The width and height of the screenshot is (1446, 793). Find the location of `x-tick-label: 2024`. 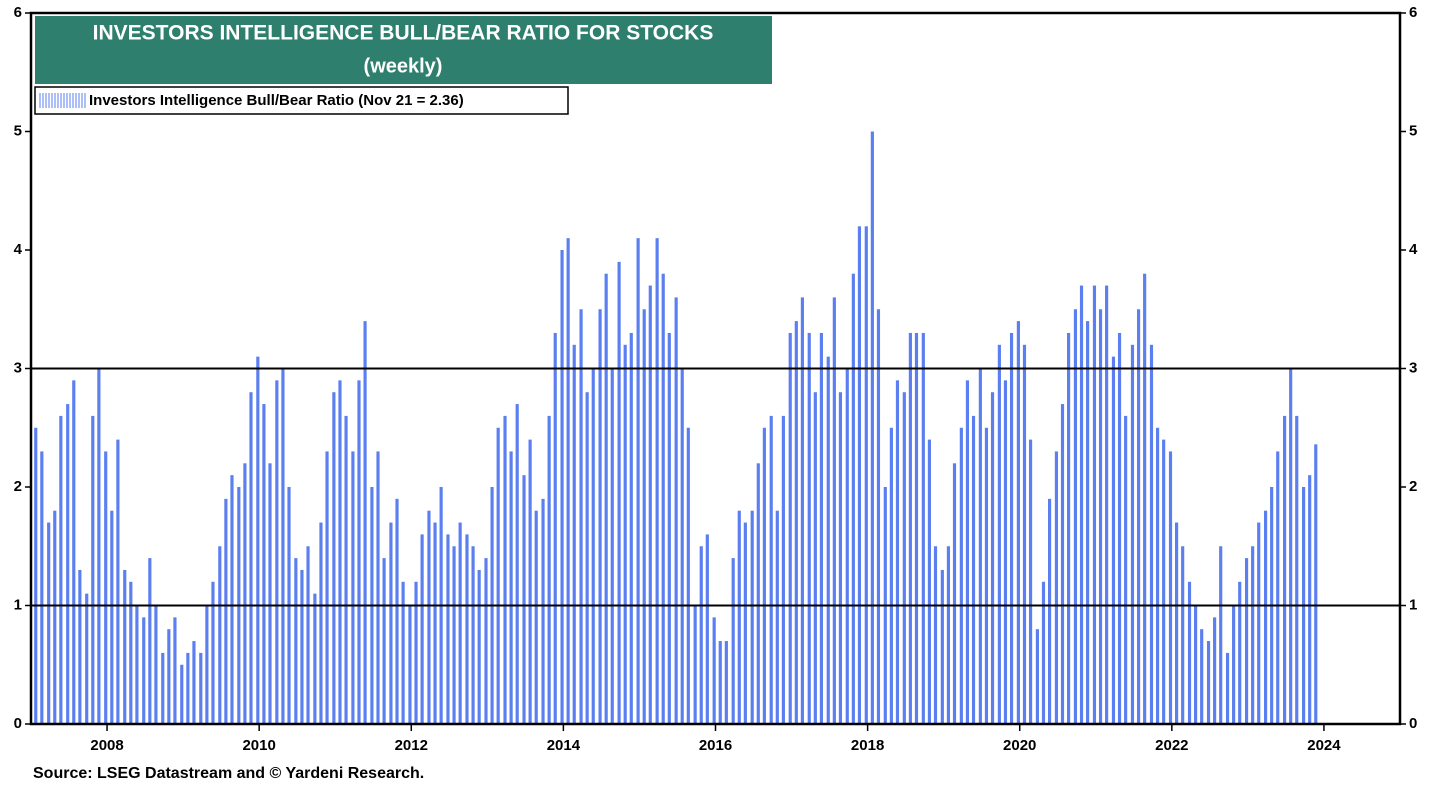

x-tick-label: 2024 is located at coordinates (1324, 745).